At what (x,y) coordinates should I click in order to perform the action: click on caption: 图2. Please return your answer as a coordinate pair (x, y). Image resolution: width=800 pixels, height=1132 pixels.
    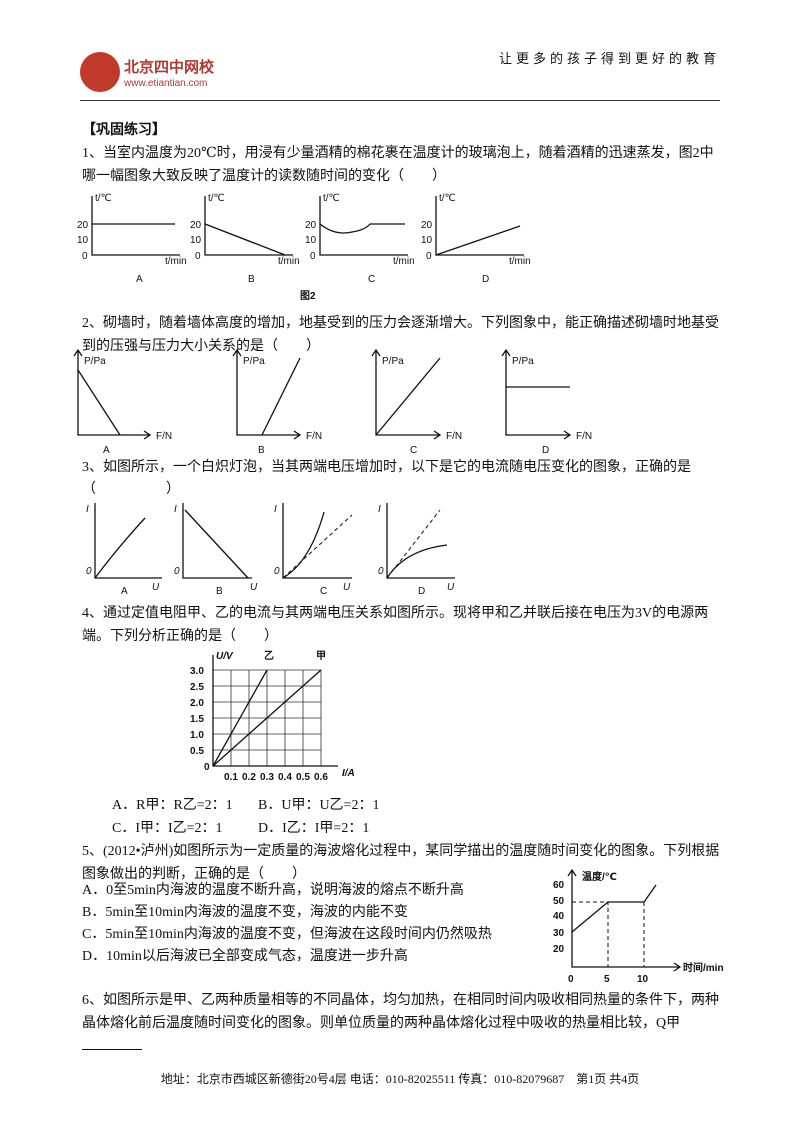
    Looking at the image, I should click on (308, 296).